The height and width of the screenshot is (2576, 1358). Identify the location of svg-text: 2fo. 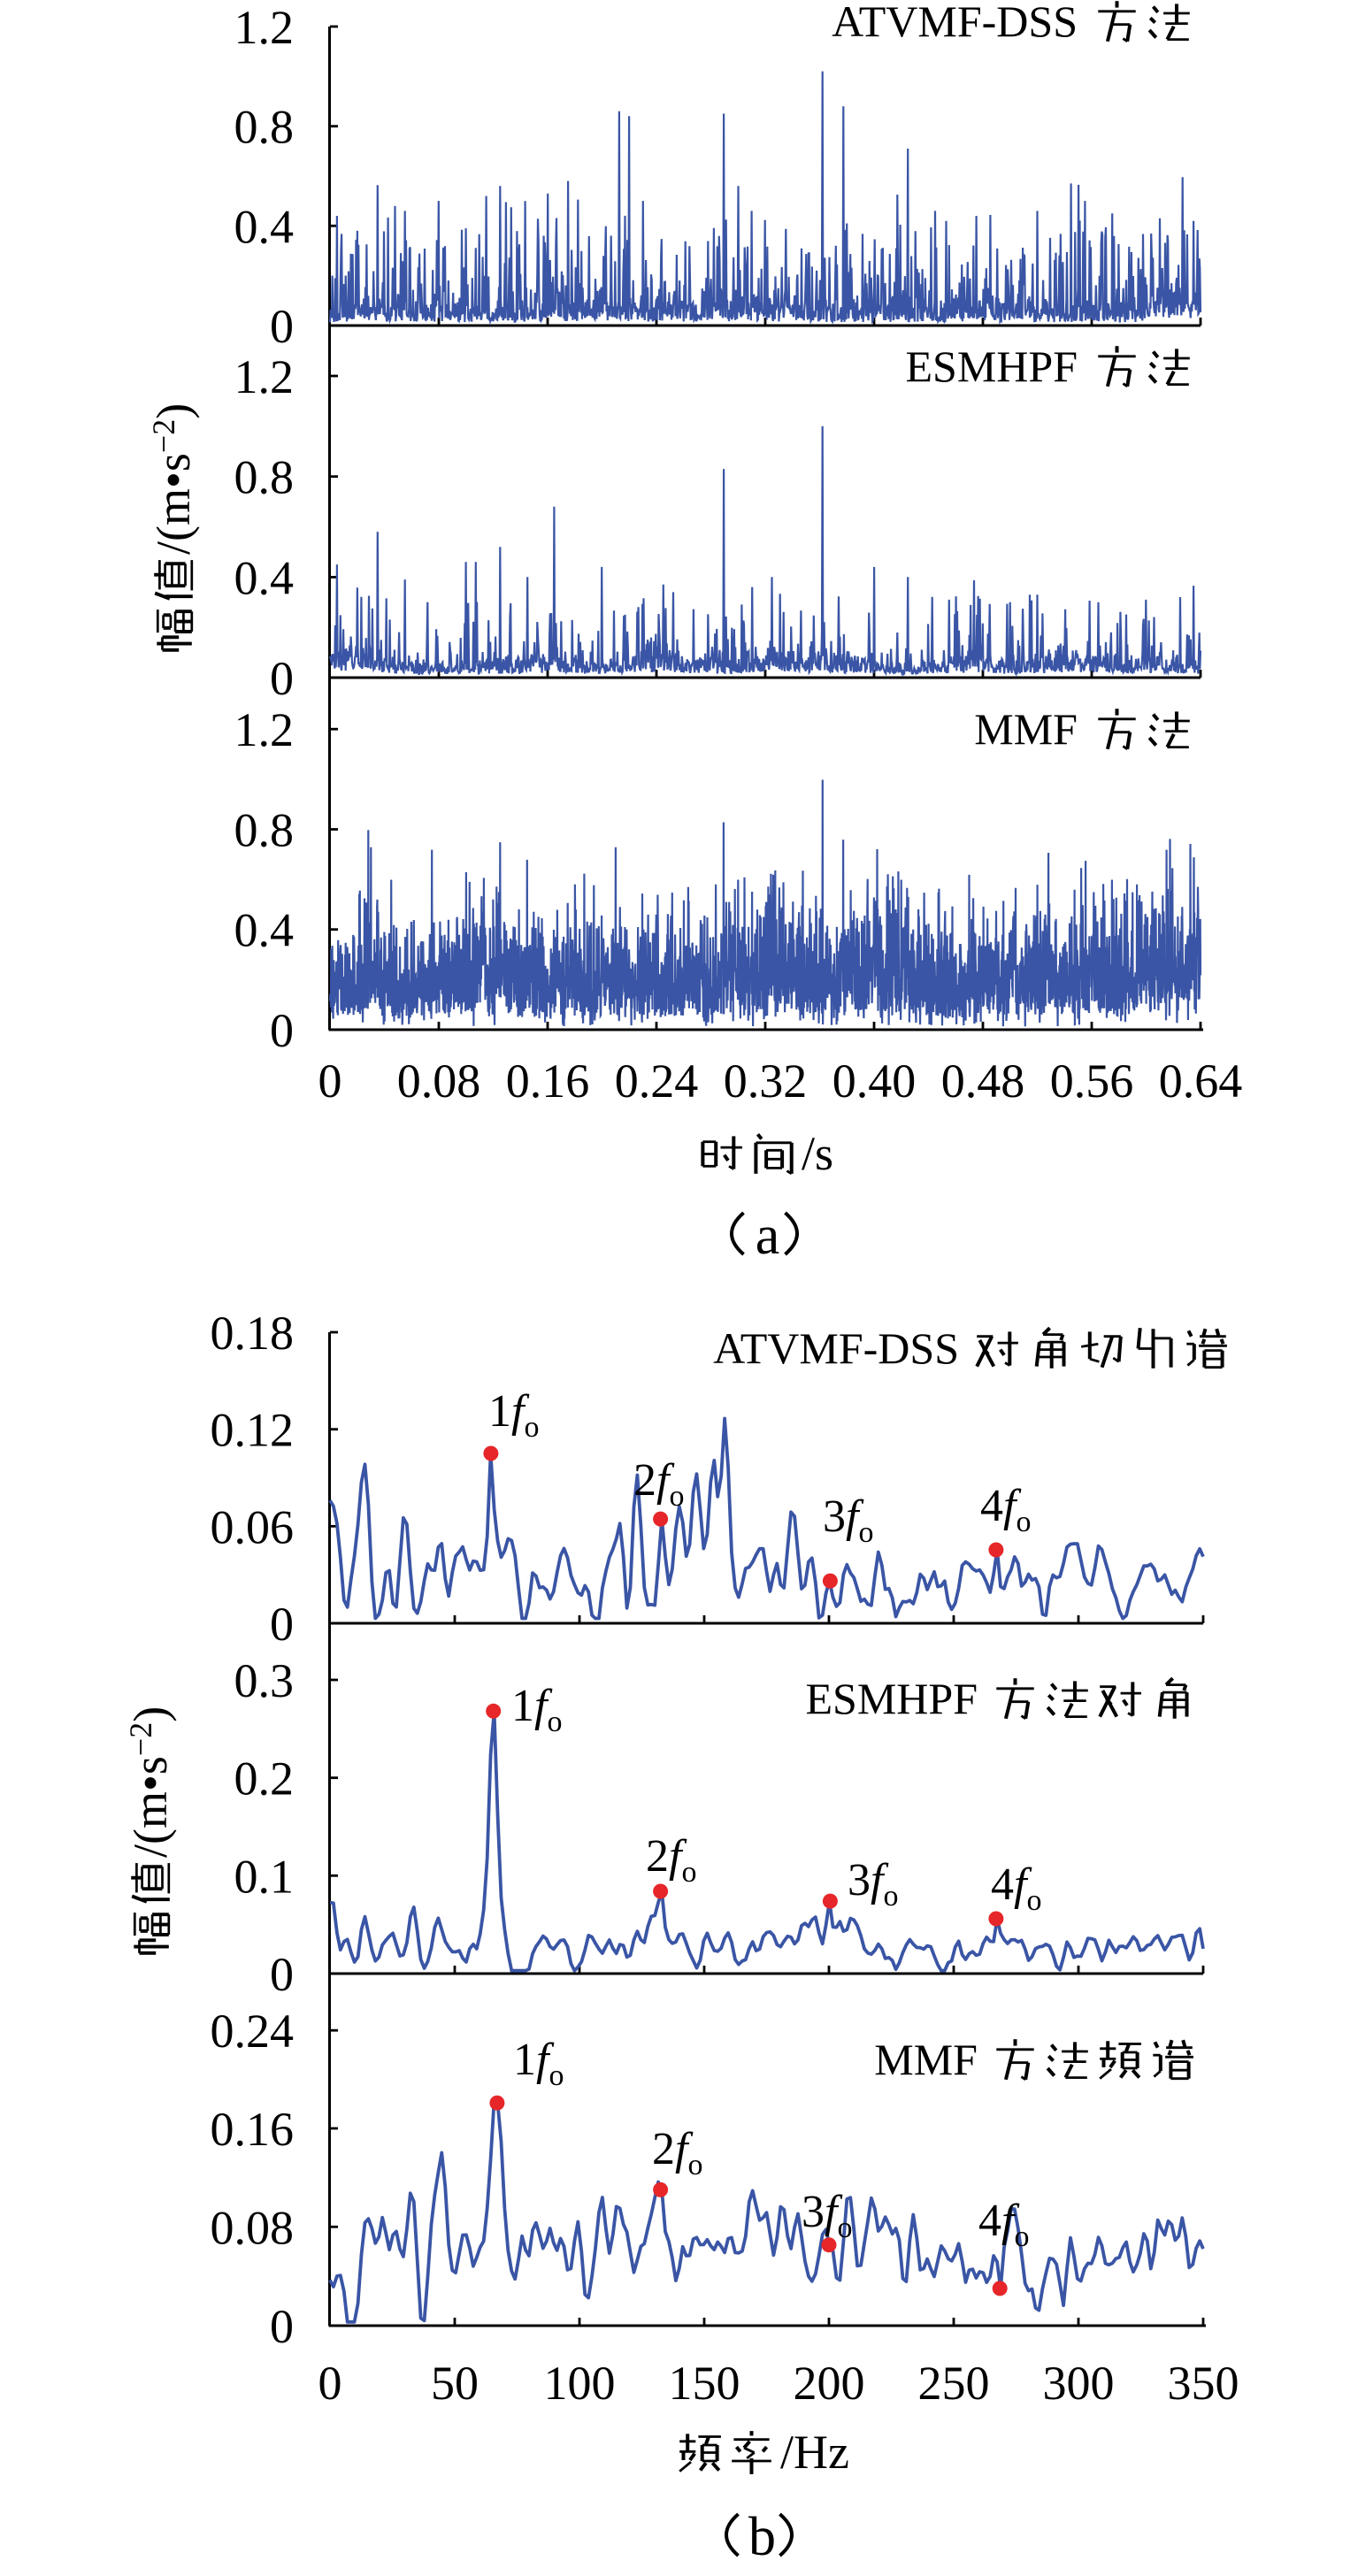
(671, 1860).